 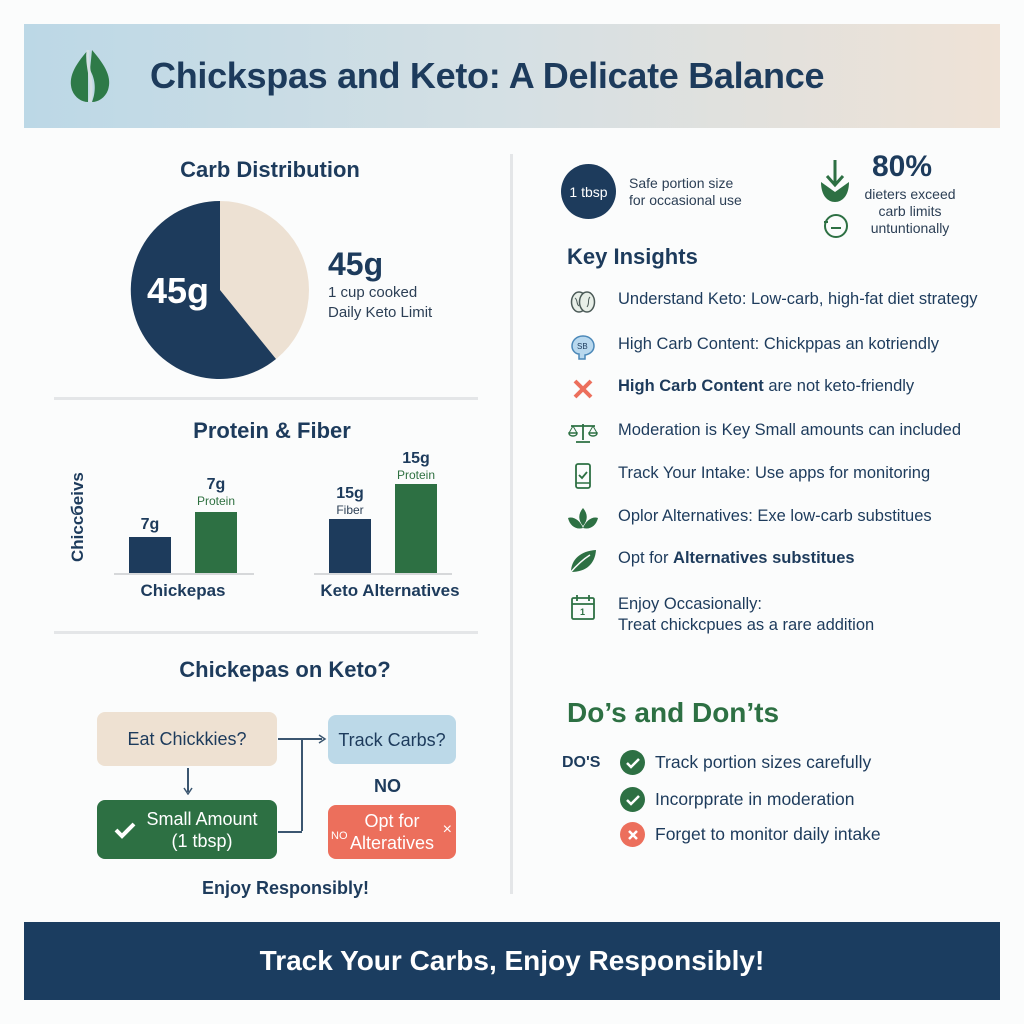 What do you see at coordinates (836, 226) in the screenshot?
I see `face-icon` at bounding box center [836, 226].